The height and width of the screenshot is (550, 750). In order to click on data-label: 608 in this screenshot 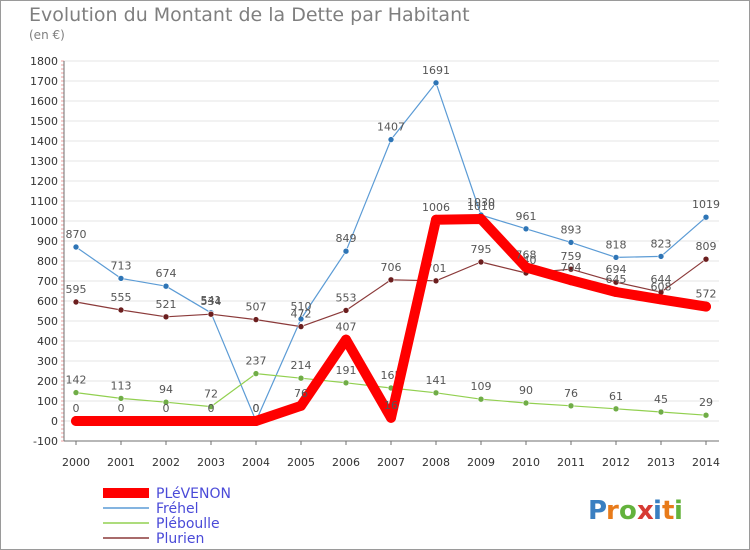, I will do `click(661, 286)`.